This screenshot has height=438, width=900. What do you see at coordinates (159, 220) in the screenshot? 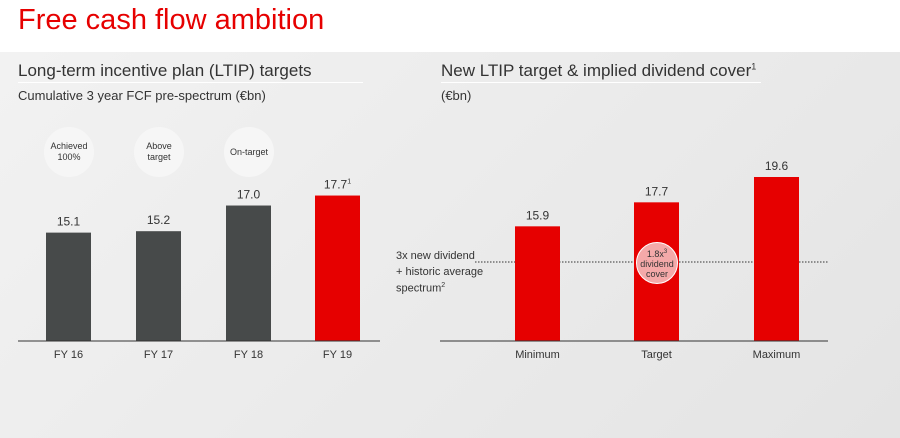
I see `value-label: 15.2` at bounding box center [159, 220].